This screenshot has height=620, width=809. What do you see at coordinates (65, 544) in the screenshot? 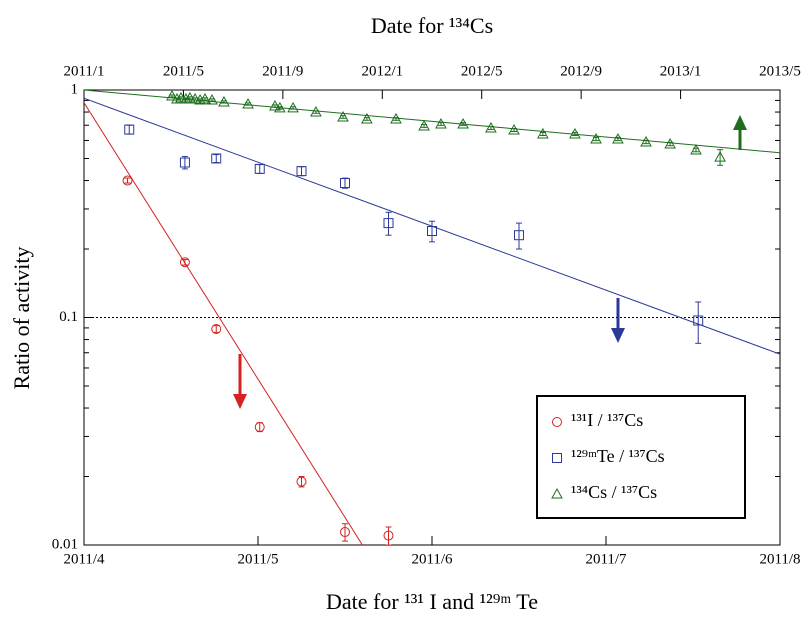
I see `y-tick-label: 0.01` at bounding box center [65, 544].